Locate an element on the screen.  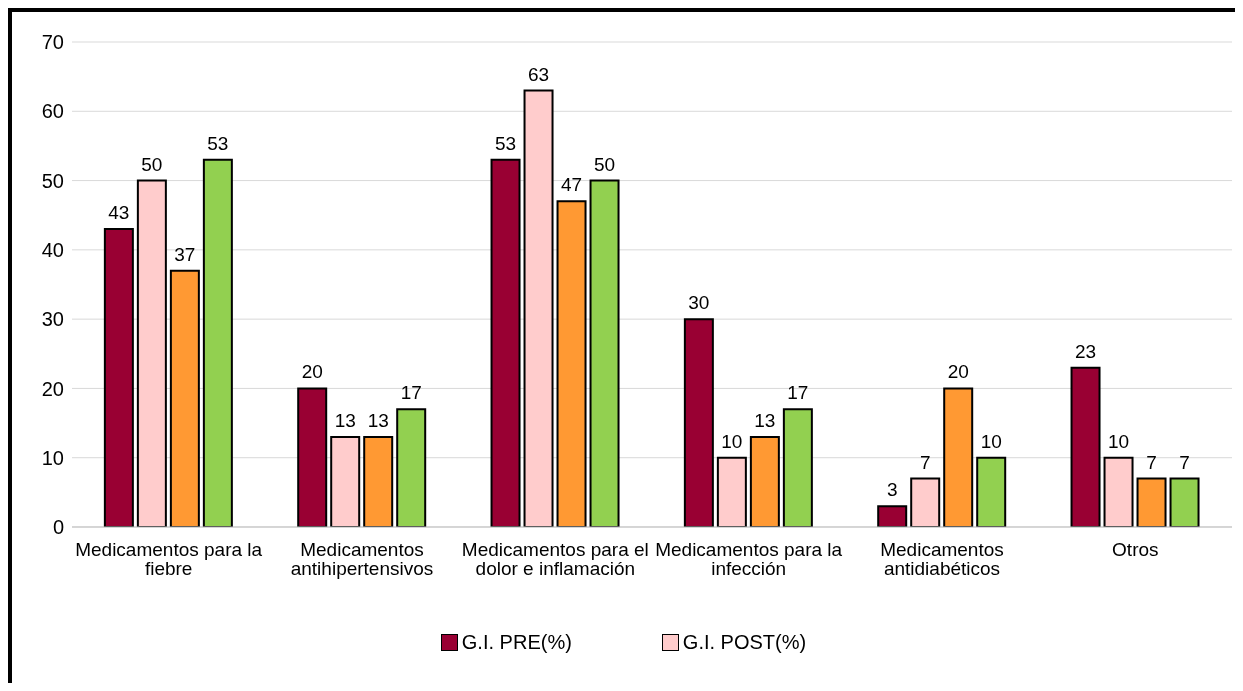
y-tick-label: 40 is located at coordinates (52, 249).